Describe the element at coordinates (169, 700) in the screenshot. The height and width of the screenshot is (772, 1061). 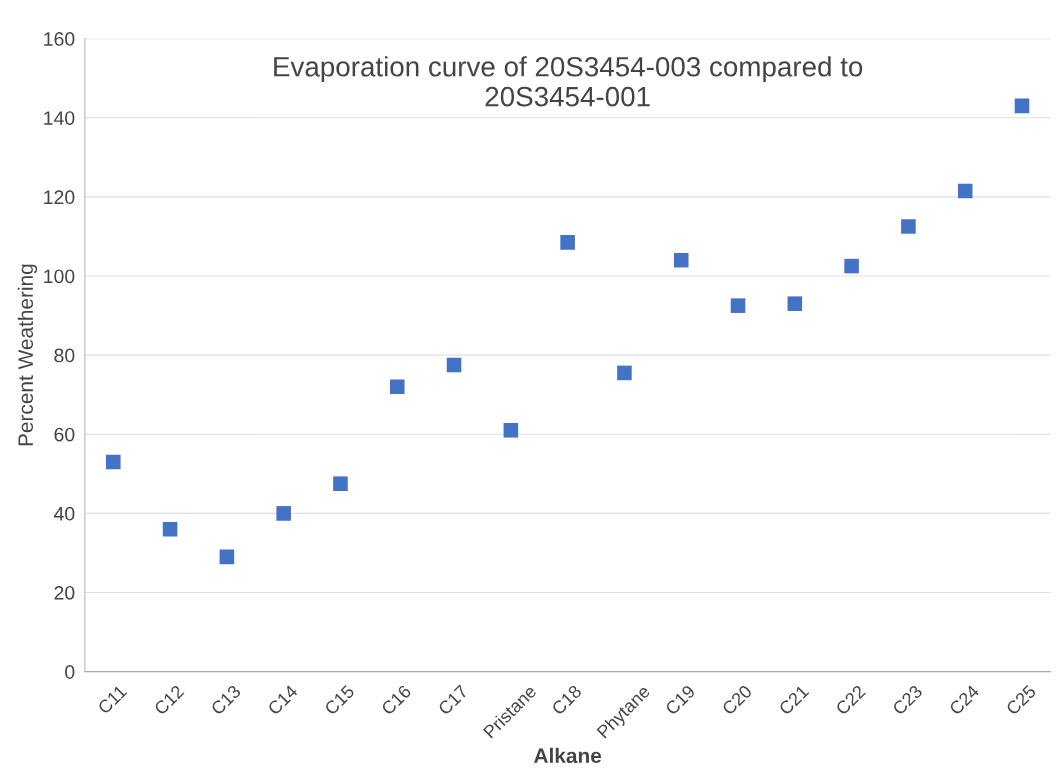
I see `x-tick-label: C12` at that location.